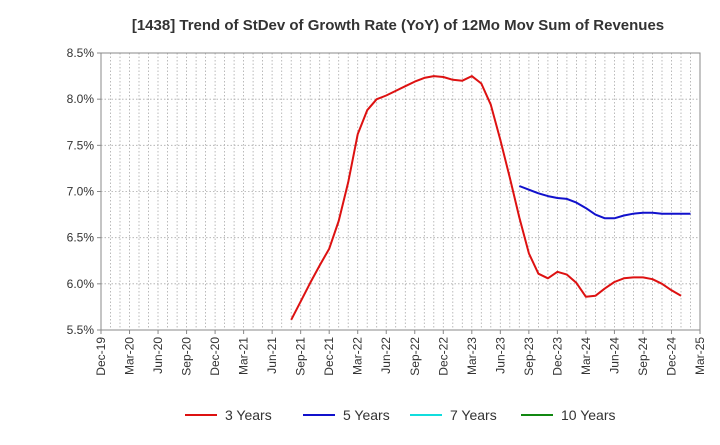  Describe the element at coordinates (158, 355) in the screenshot. I see `x-tick-label: Jun-20` at that location.